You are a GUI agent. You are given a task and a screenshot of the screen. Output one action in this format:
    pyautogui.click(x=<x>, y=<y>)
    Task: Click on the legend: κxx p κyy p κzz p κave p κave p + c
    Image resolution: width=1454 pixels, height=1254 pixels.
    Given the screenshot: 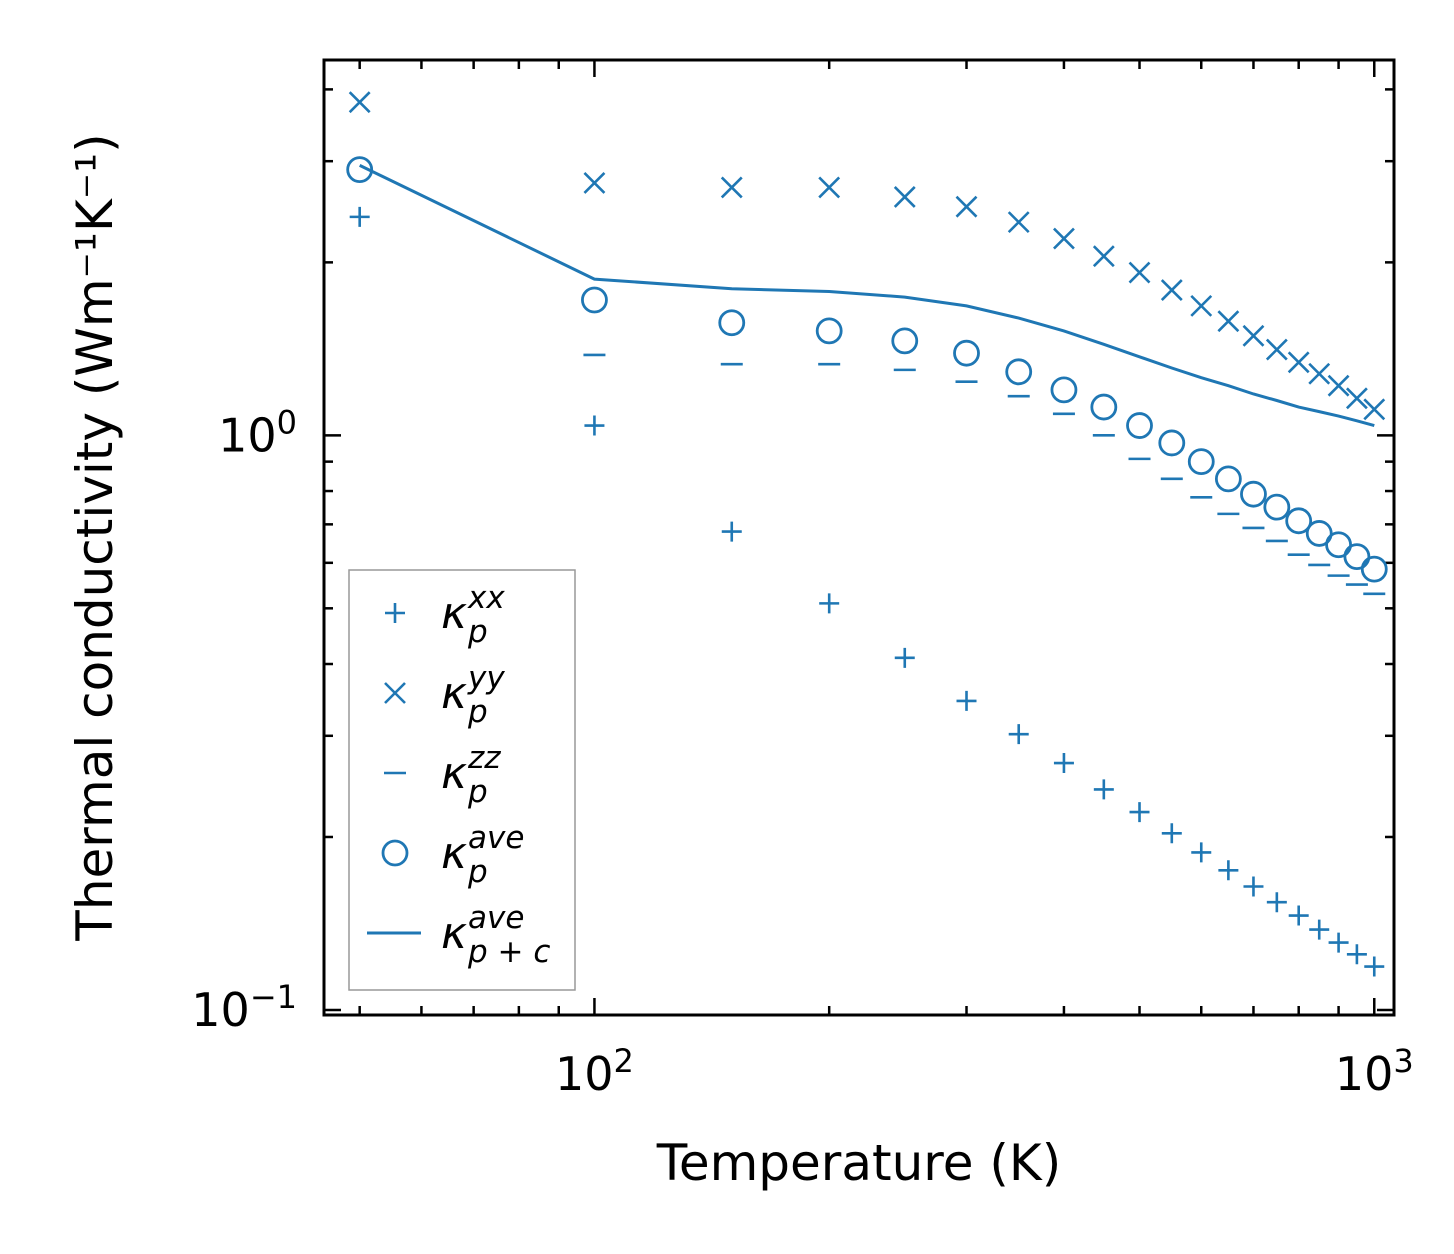 What is the action you would take?
    pyautogui.click(x=462, y=780)
    